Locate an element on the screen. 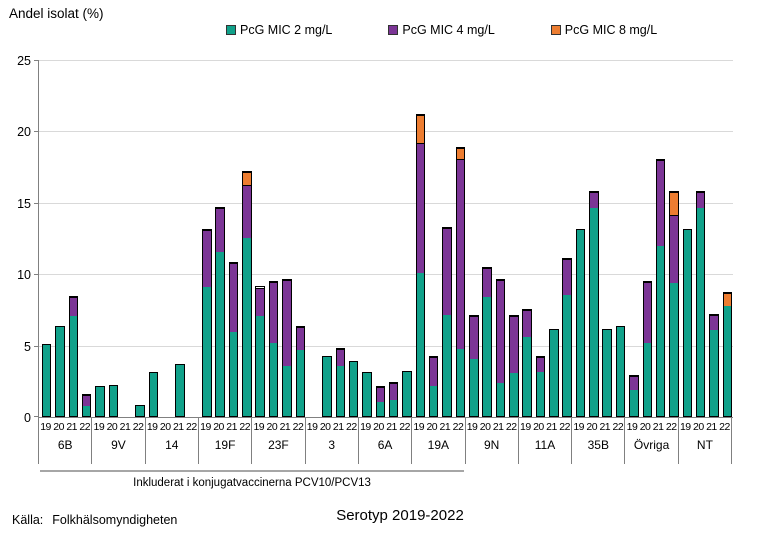 Image resolution: width=770 pixels, height=542 pixels. serotype-label: 6B is located at coordinates (65, 445).